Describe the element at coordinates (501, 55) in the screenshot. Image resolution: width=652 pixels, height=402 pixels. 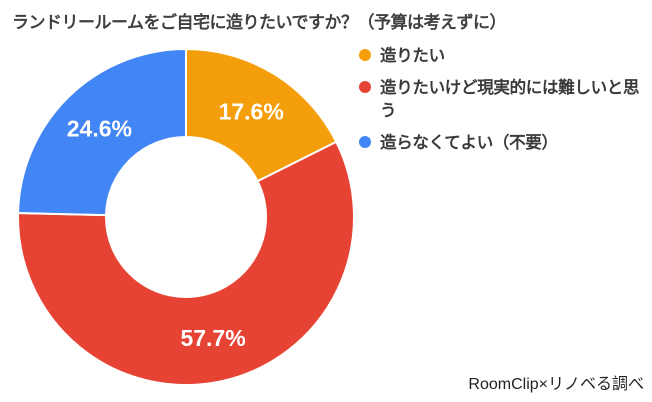
I see `legend-item-0: 造りたい` at that location.